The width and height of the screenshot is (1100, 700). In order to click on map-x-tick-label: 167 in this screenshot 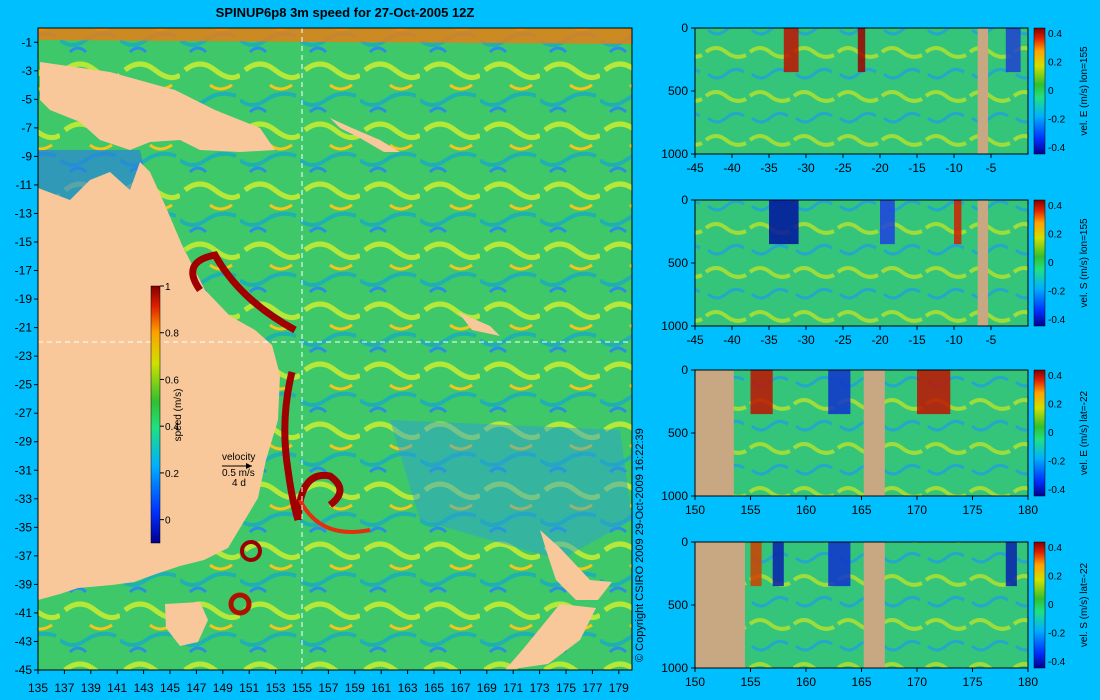, I will do `click(460, 688)`.